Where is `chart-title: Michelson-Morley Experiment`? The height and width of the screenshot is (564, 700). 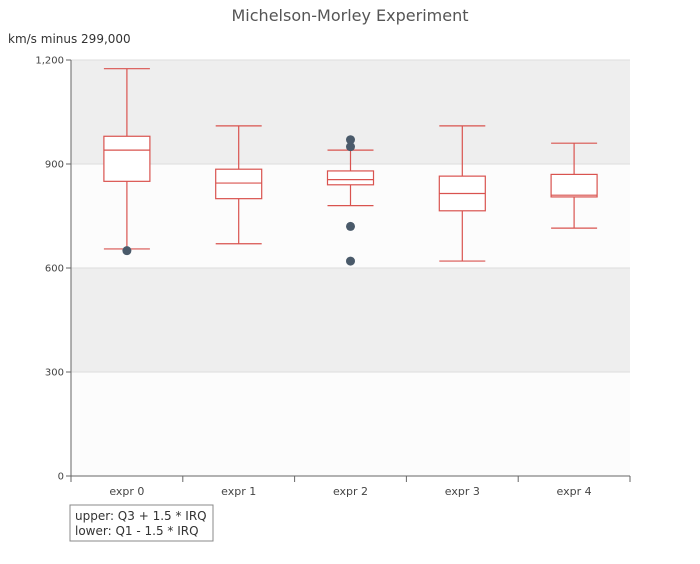
chart-title: Michelson-Morley Experiment is located at coordinates (350, 15).